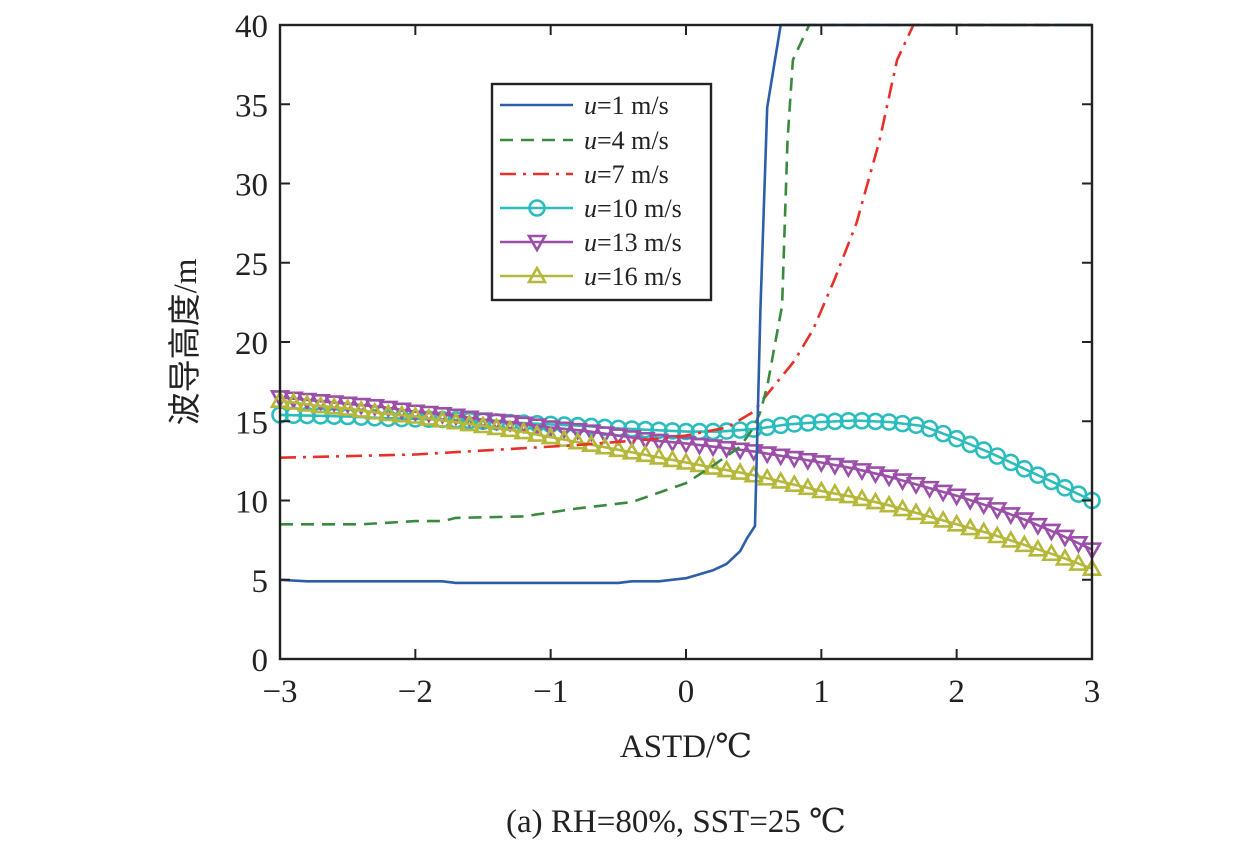  I want to click on y-tick-label: 20, so click(251, 344).